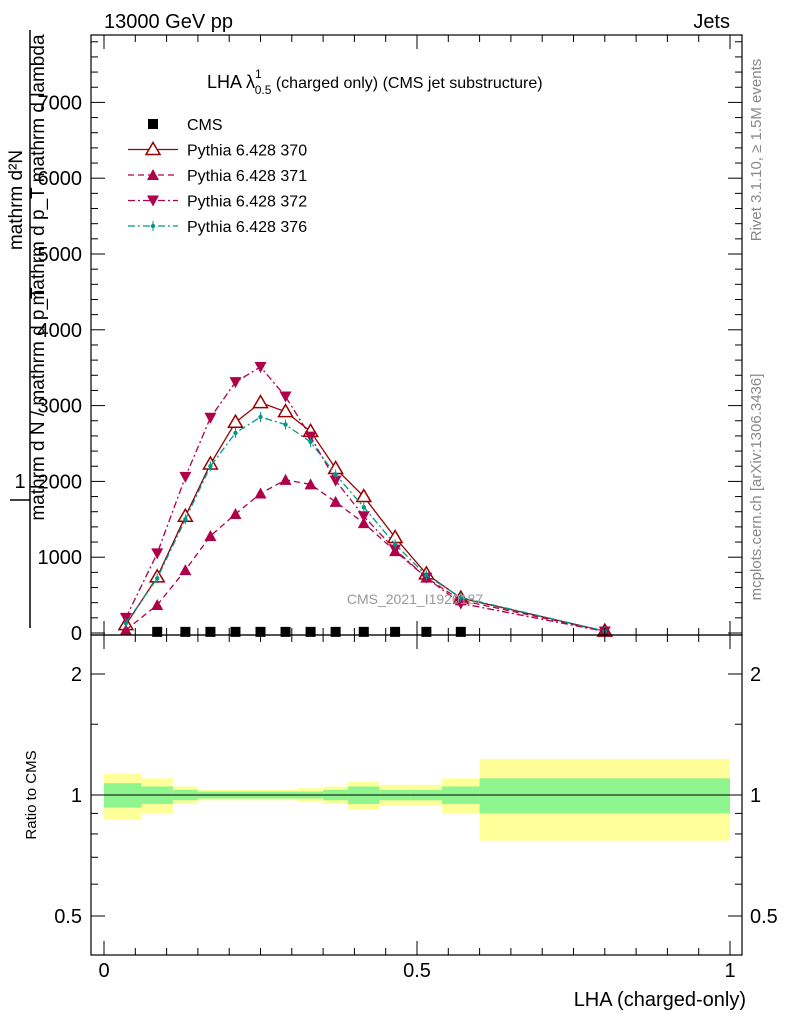  Describe the element at coordinates (205, 125) in the screenshot. I see `legend-label: CMS` at that location.